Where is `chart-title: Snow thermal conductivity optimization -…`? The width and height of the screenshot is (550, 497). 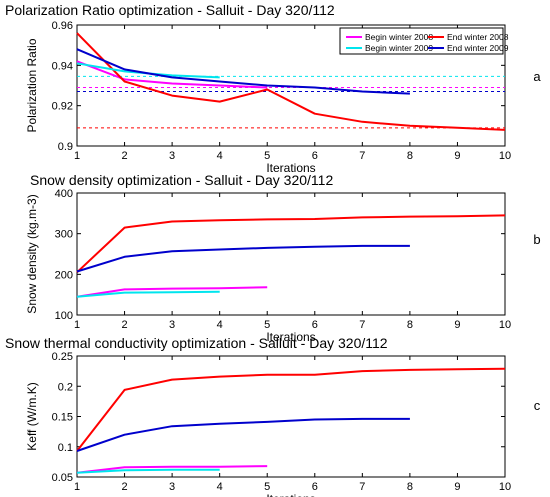
chart-title: Snow thermal conductivity optimization -… is located at coordinates (196, 343).